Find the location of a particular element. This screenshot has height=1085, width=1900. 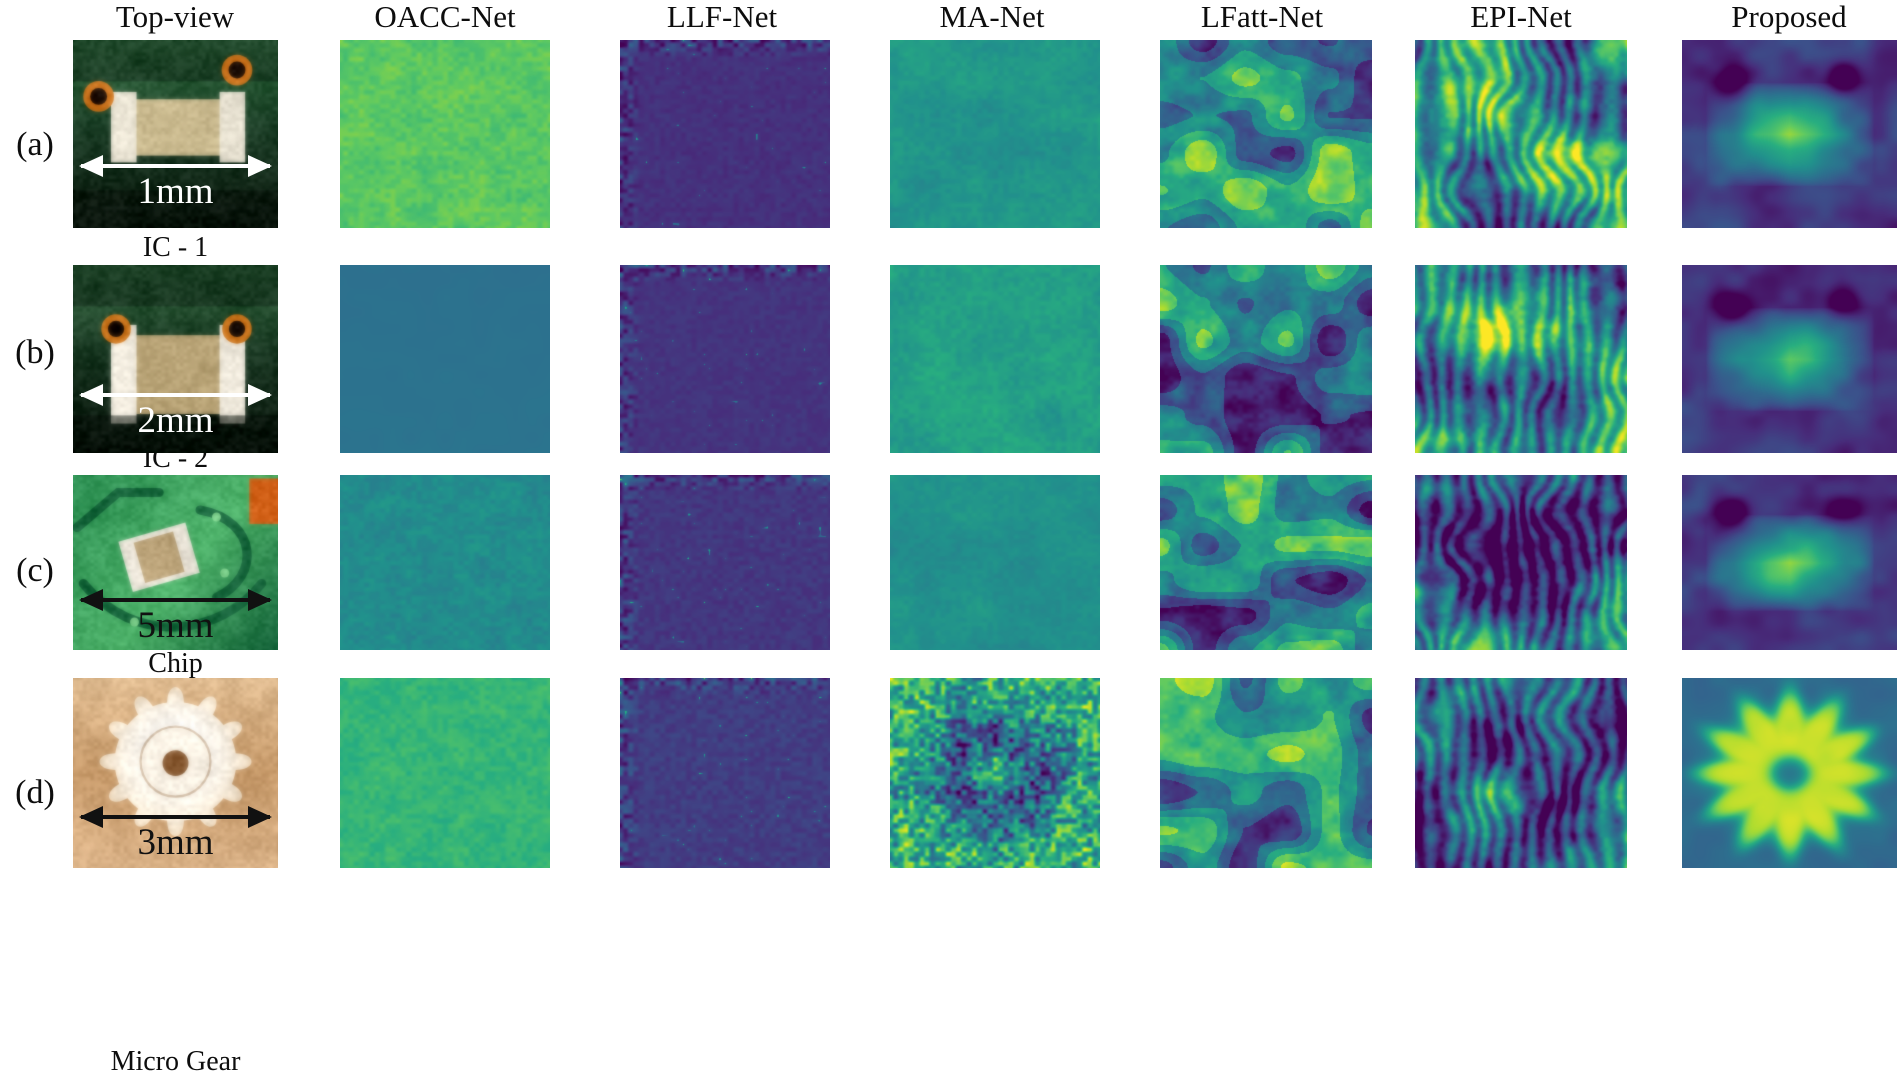

depthmap-oacc-row0 is located at coordinates (445, 134).